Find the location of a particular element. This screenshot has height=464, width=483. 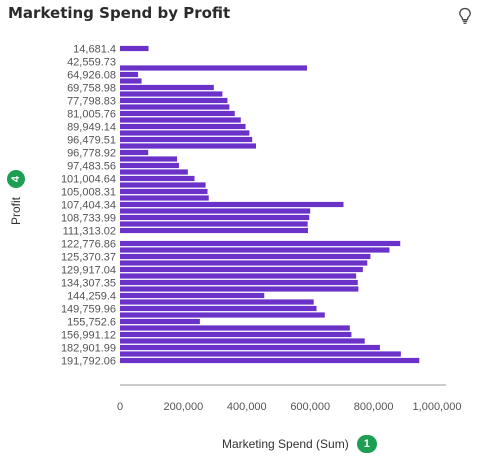

y-tick-label: 77,798.83 is located at coordinates (91, 102).